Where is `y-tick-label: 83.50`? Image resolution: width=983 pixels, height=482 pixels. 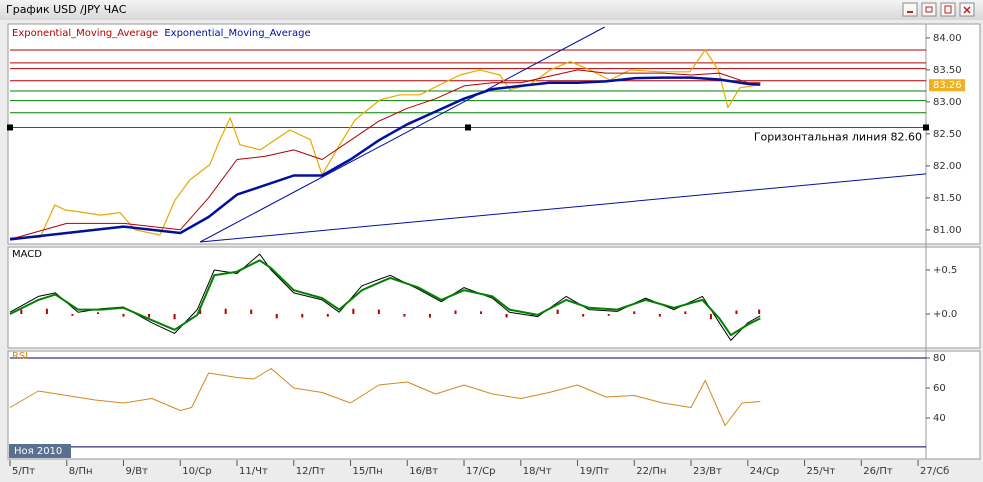
y-tick-label: 83.50 is located at coordinates (947, 70).